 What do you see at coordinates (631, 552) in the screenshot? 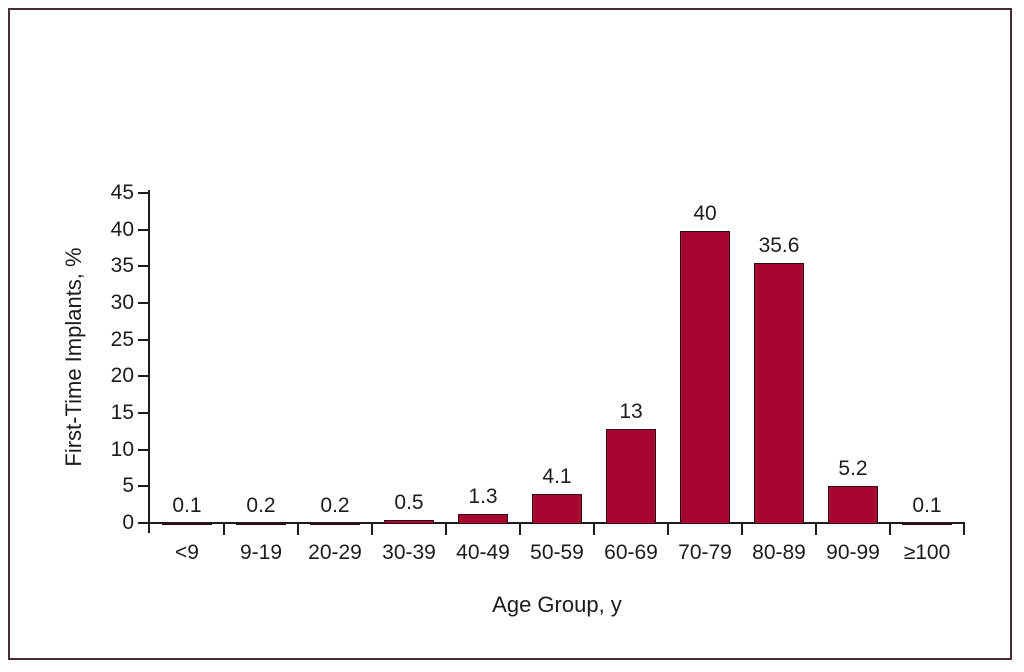
I see `x-tick-label: 60-69` at bounding box center [631, 552].